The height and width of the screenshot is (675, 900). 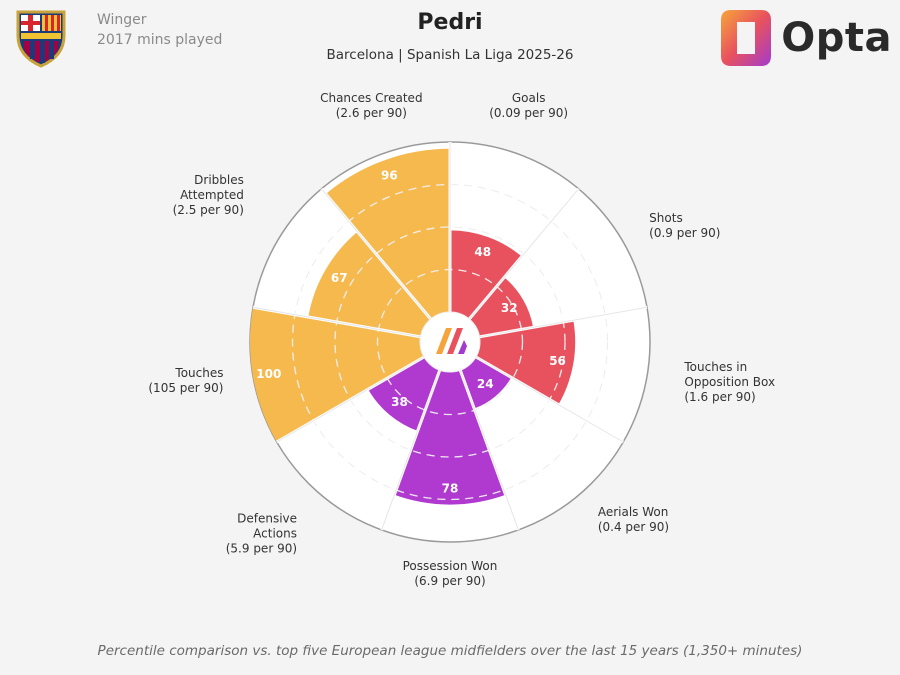 What do you see at coordinates (268, 374) in the screenshot?
I see `value-label: 100` at bounding box center [268, 374].